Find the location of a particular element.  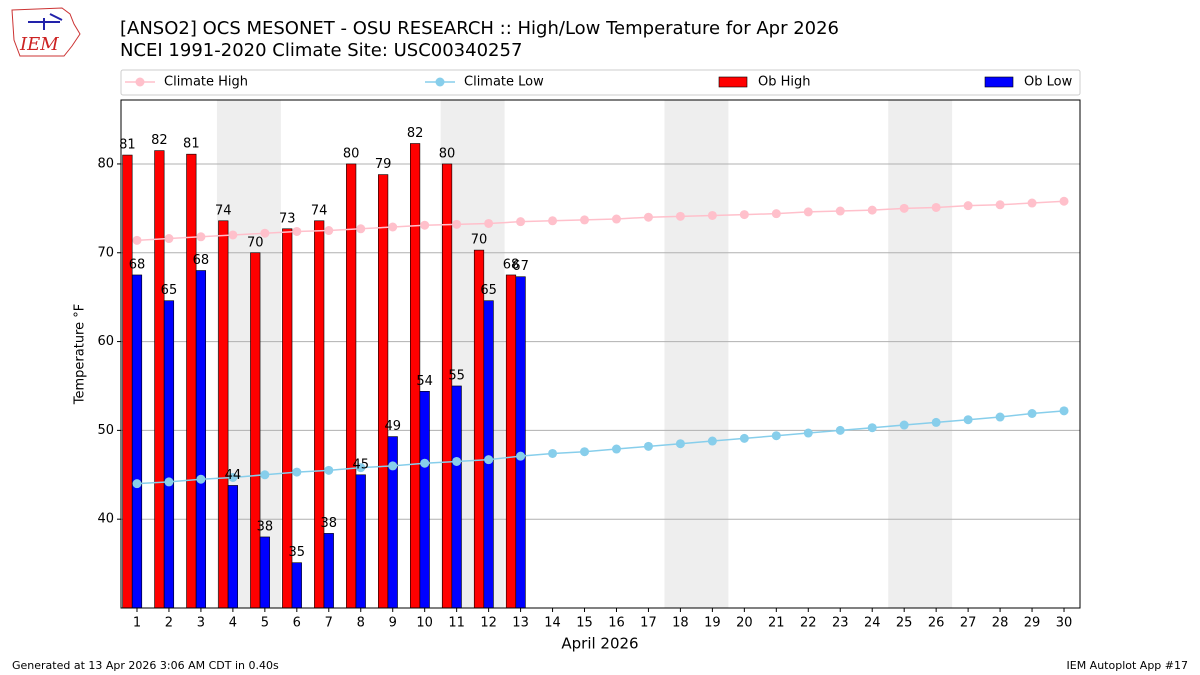

logo-text: IEM is located at coordinates (39, 44).